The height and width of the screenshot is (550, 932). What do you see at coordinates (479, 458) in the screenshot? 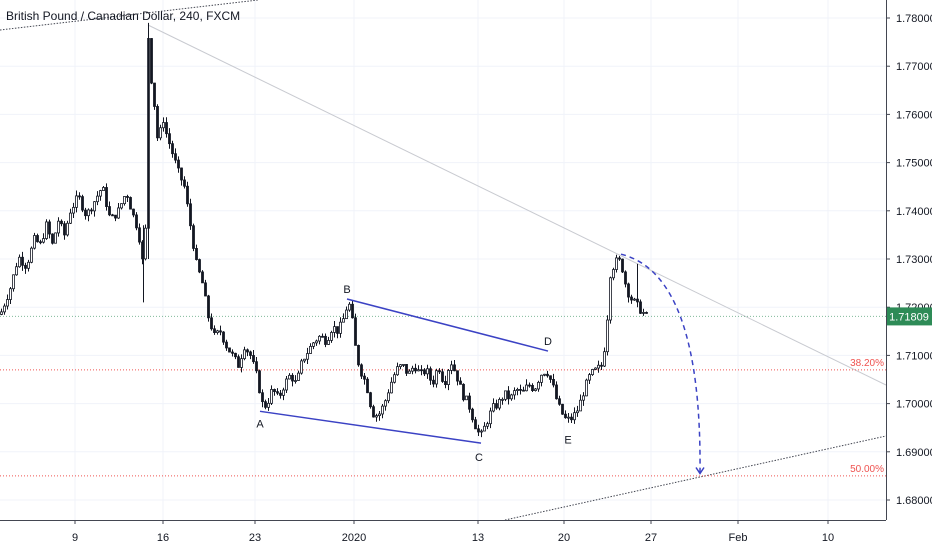
I see `pattern-point-label-c: C` at bounding box center [479, 458].